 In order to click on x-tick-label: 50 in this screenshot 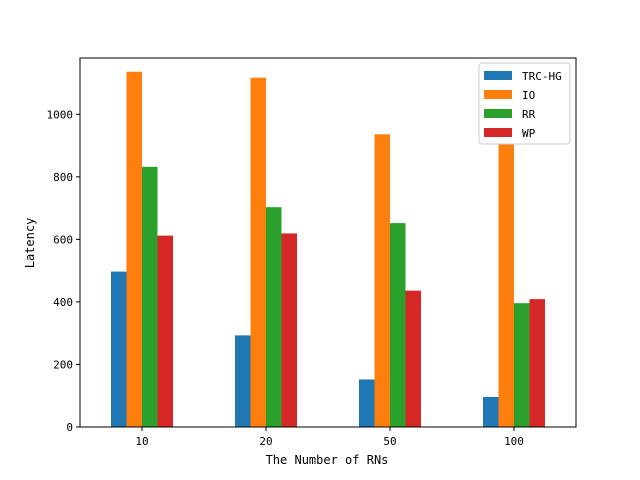, I will do `click(389, 441)`.